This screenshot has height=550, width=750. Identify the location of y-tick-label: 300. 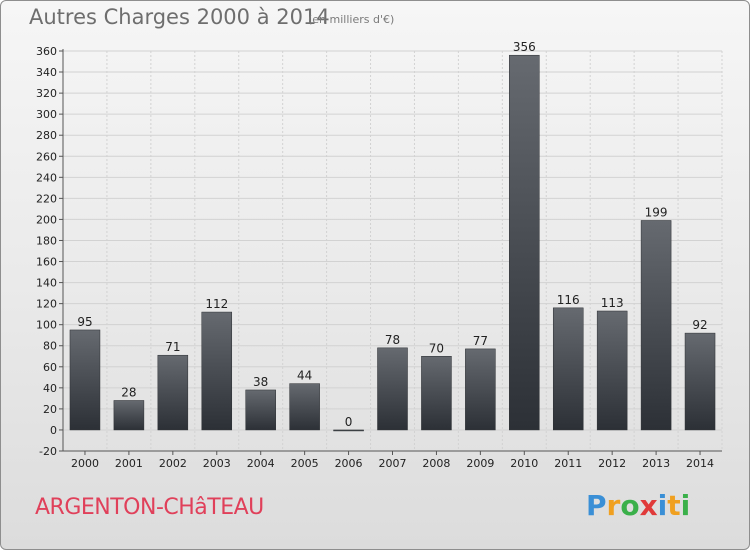
(46, 114).